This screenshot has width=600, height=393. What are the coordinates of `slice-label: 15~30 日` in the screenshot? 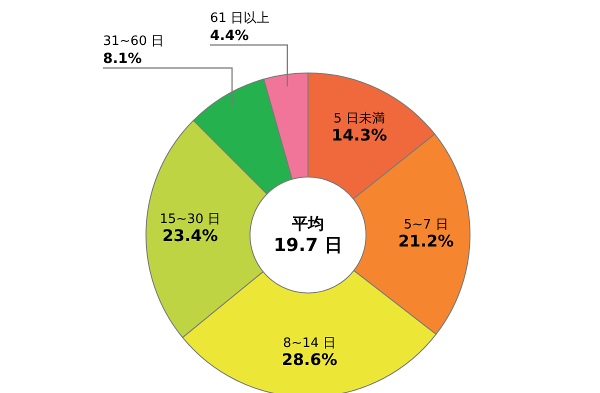 It's located at (190, 220).